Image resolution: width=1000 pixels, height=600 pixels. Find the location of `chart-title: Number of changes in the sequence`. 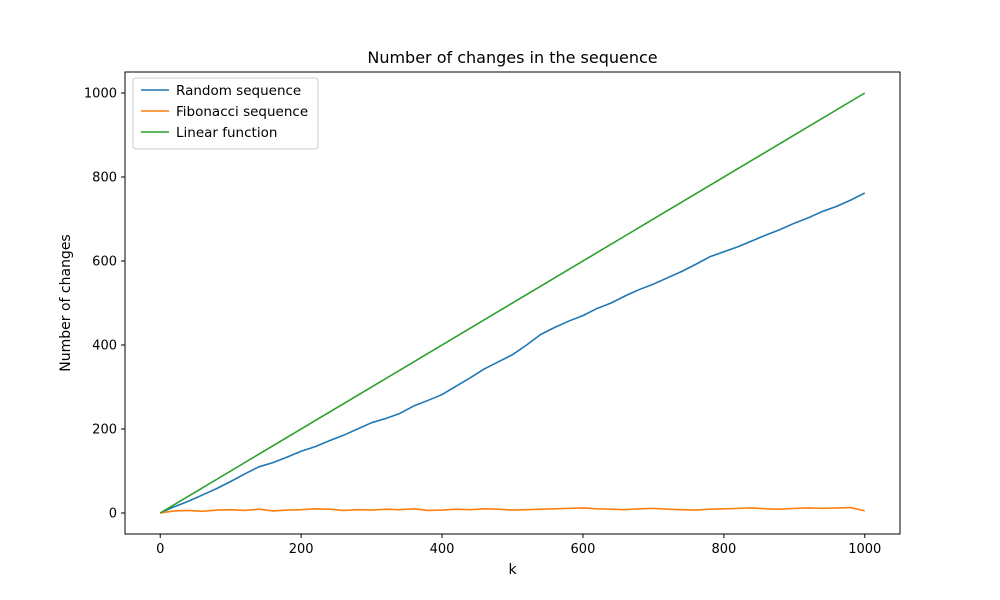

chart-title: Number of changes in the sequence is located at coordinates (512, 57).